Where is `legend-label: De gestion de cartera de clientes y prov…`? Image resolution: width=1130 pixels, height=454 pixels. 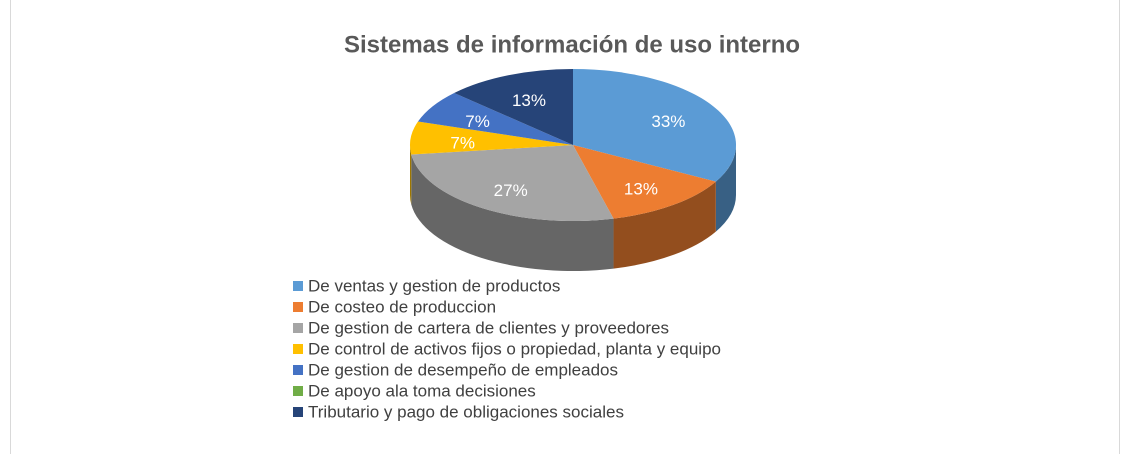 legend-label: De gestion de cartera de clientes y prov… is located at coordinates (488, 327).